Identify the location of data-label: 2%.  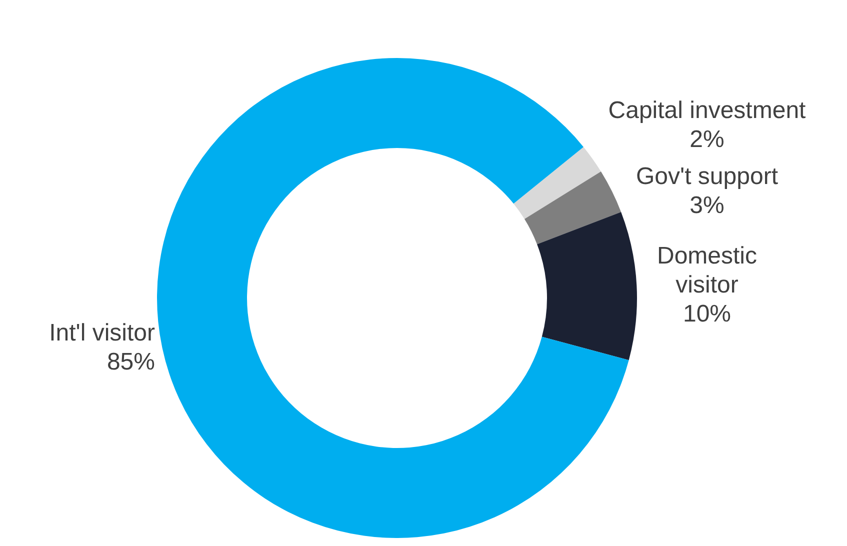
(707, 140).